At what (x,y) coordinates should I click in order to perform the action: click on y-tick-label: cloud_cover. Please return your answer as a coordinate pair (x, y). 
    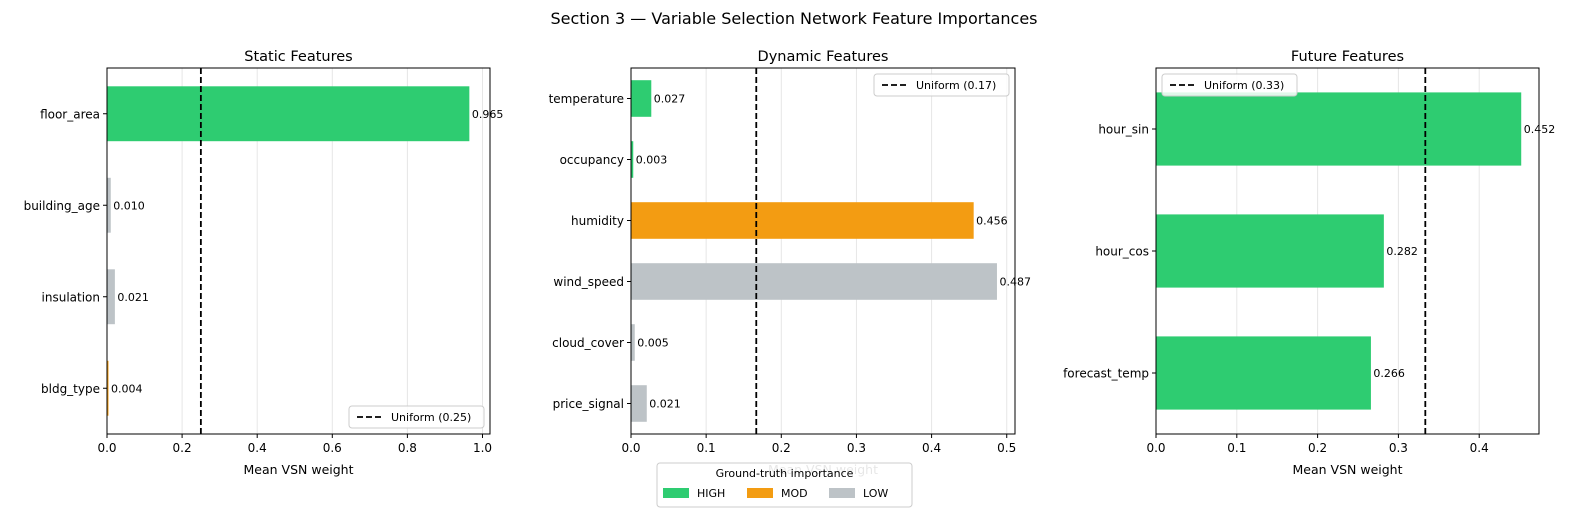
    Looking at the image, I should click on (588, 343).